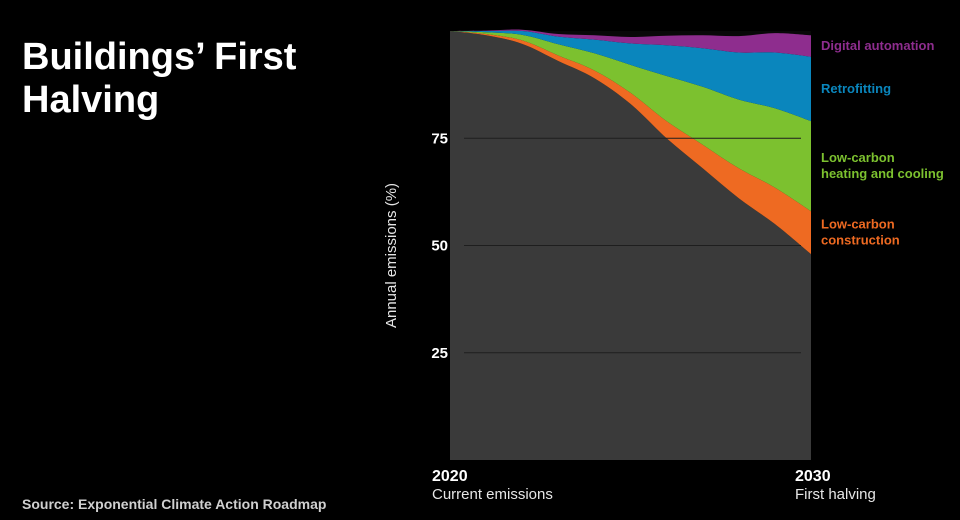 The height and width of the screenshot is (520, 960). Describe the element at coordinates (391, 255) in the screenshot. I see `y-axis-label: Annual emissions (%)` at that location.